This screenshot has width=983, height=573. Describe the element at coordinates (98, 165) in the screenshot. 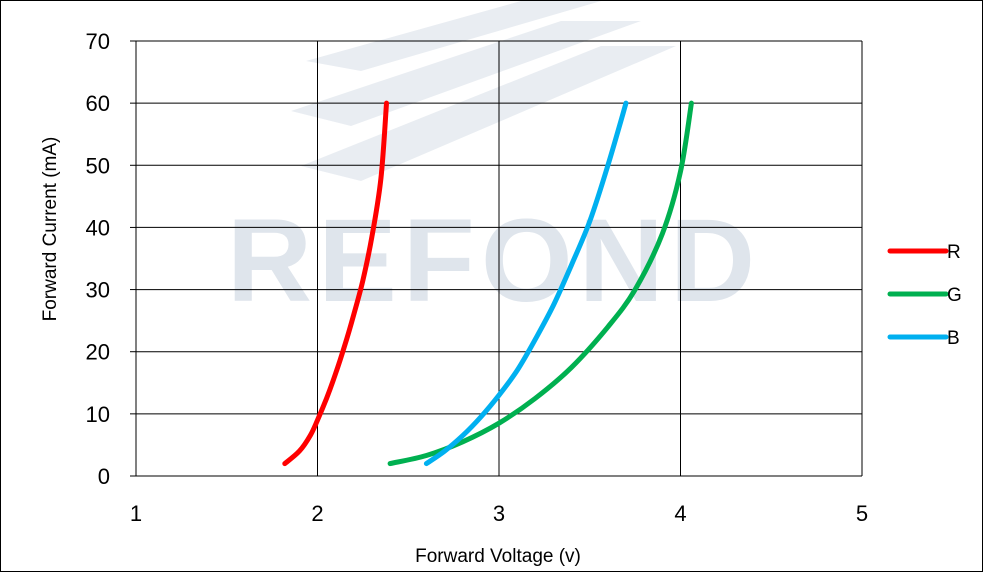

I see `y-tick-label-50: 50` at that location.